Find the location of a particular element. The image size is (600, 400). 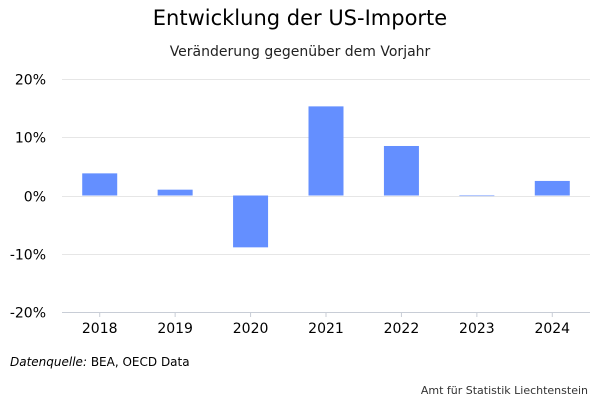

source-note: Datenquelle: BEA, OECD Data is located at coordinates (100, 362).